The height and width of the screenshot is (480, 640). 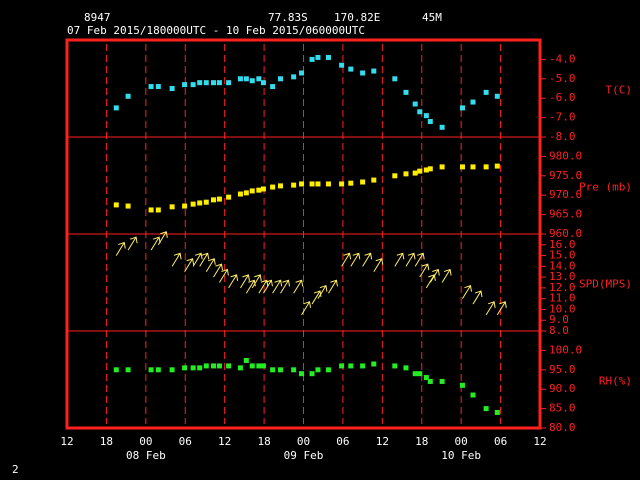 I want to click on longitude: 170.82E, so click(x=357, y=17).